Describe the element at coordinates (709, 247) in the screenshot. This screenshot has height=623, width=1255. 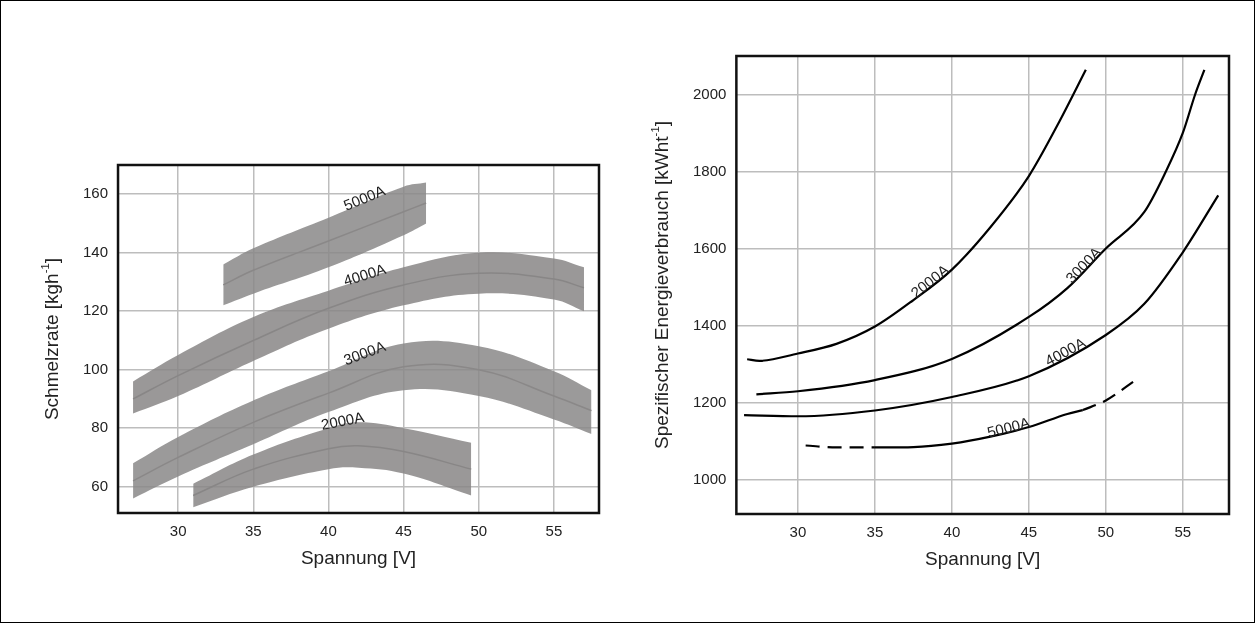
I see `y-tick-label: 1600` at that location.